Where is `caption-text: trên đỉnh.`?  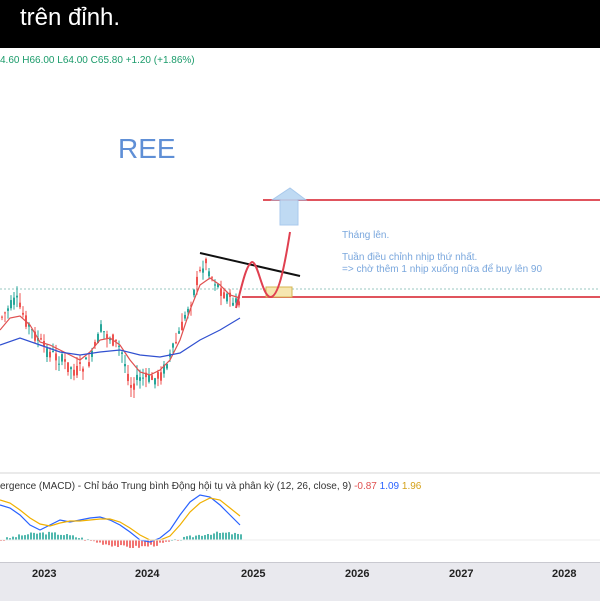 caption-text: trên đỉnh. is located at coordinates (70, 17).